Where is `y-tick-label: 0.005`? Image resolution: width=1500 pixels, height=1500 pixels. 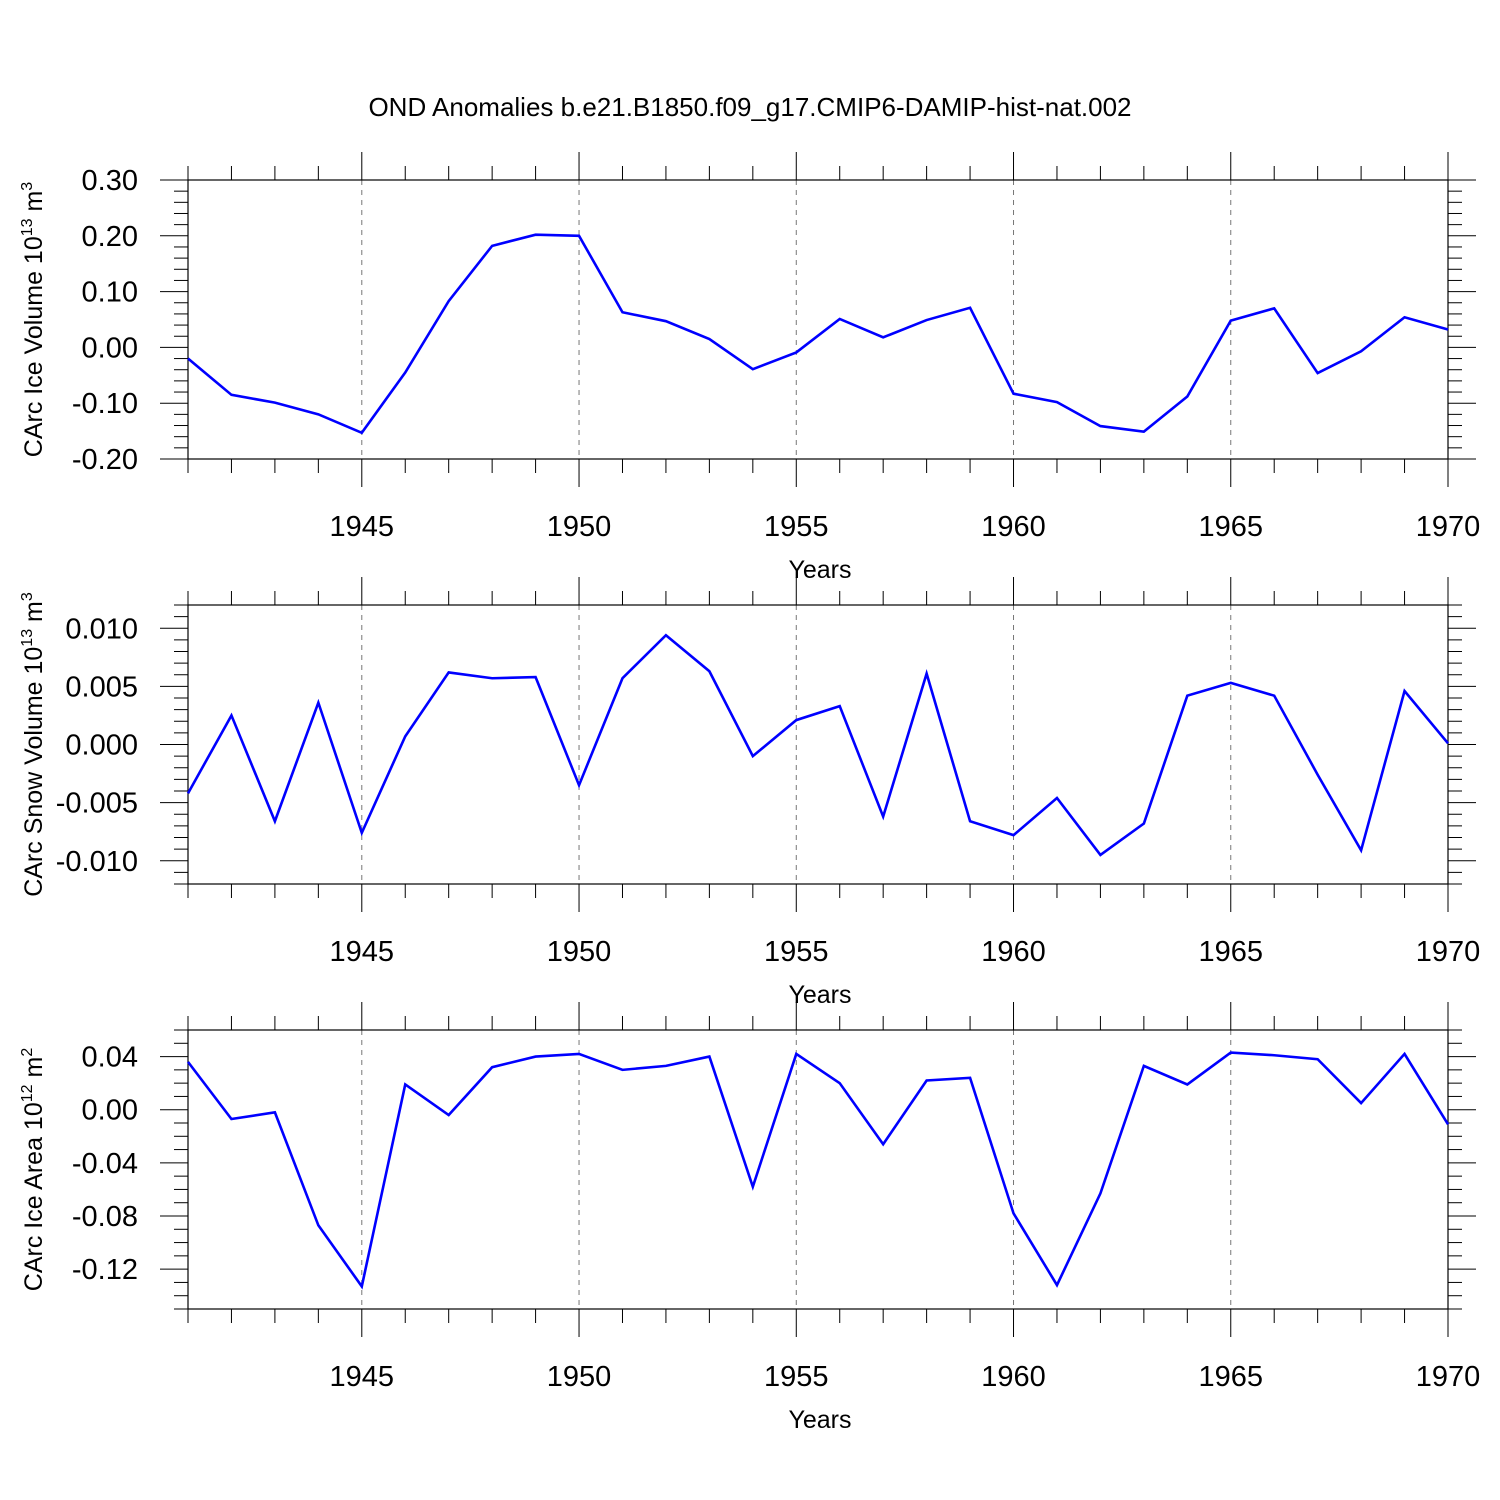 y-tick-label: 0.005 is located at coordinates (101, 687).